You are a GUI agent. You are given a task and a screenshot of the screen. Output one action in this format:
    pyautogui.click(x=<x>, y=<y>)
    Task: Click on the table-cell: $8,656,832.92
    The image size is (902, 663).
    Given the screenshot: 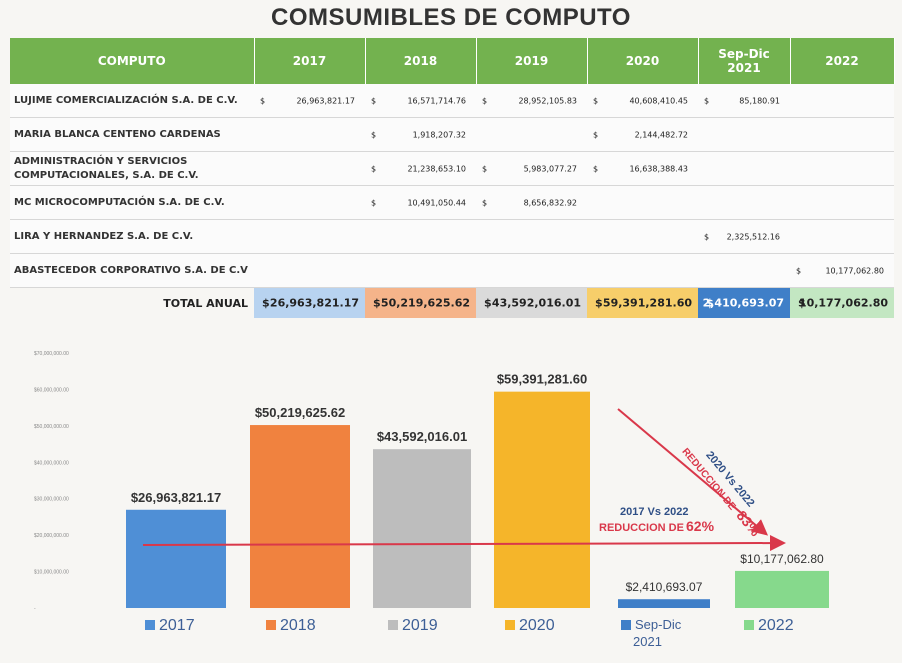 What is the action you would take?
    pyautogui.click(x=531, y=202)
    